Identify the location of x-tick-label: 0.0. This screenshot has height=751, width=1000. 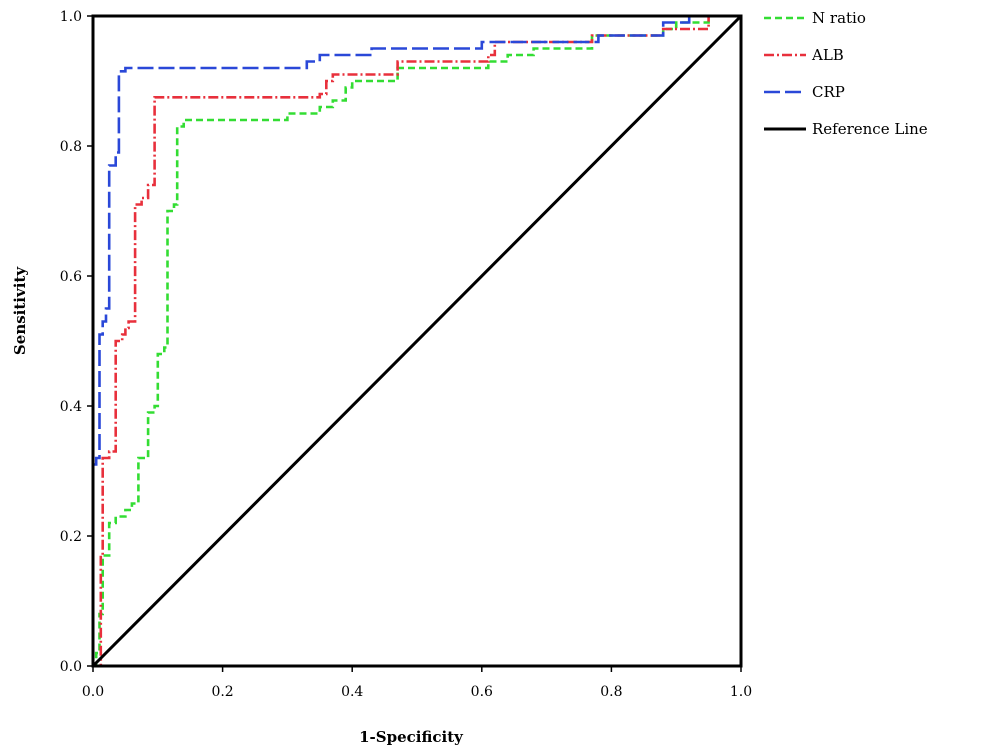
(93, 692).